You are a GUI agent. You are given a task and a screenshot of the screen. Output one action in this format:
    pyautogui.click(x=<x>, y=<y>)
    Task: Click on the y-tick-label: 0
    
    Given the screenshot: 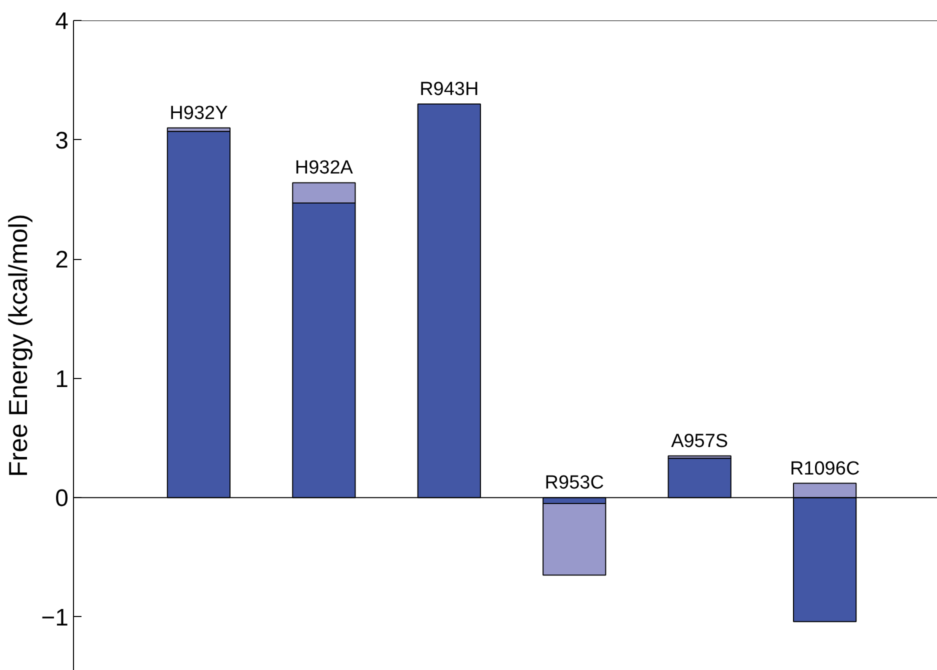 What is the action you would take?
    pyautogui.click(x=62, y=498)
    